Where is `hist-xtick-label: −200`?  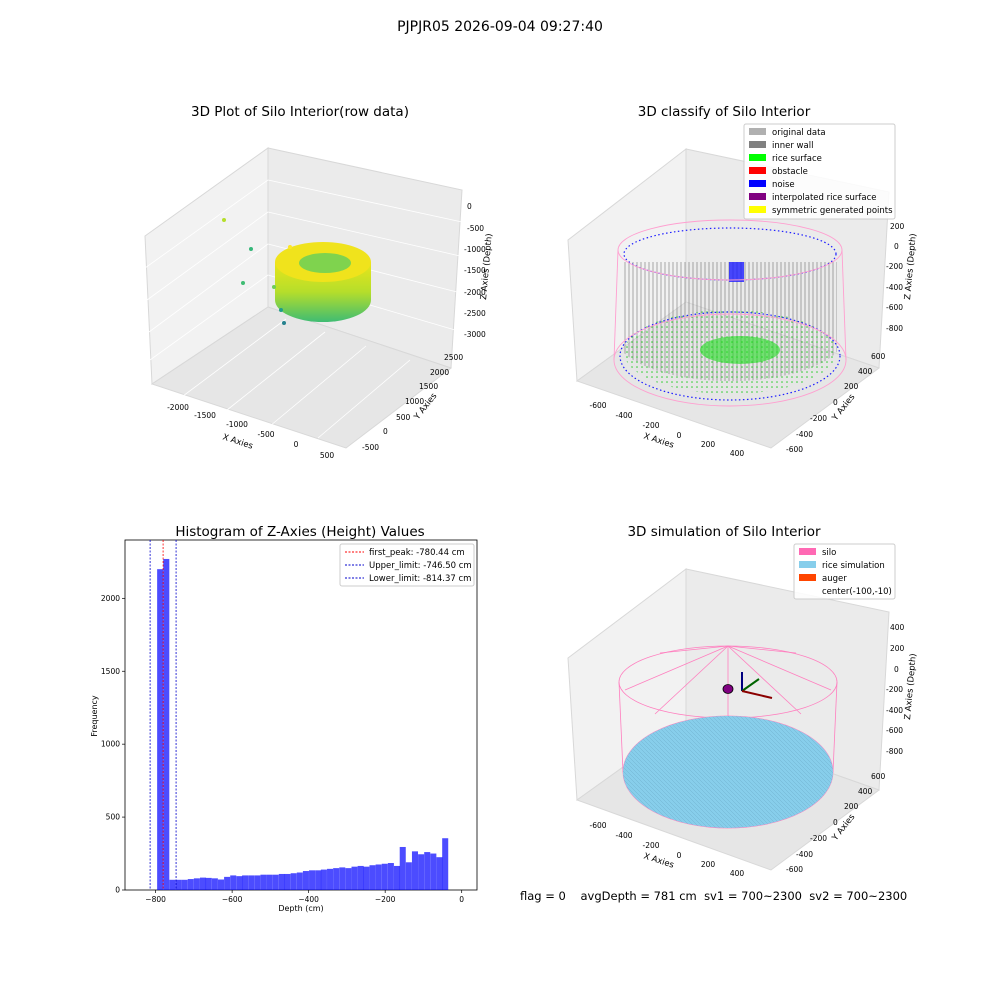 hist-xtick-label: −200 is located at coordinates (385, 899).